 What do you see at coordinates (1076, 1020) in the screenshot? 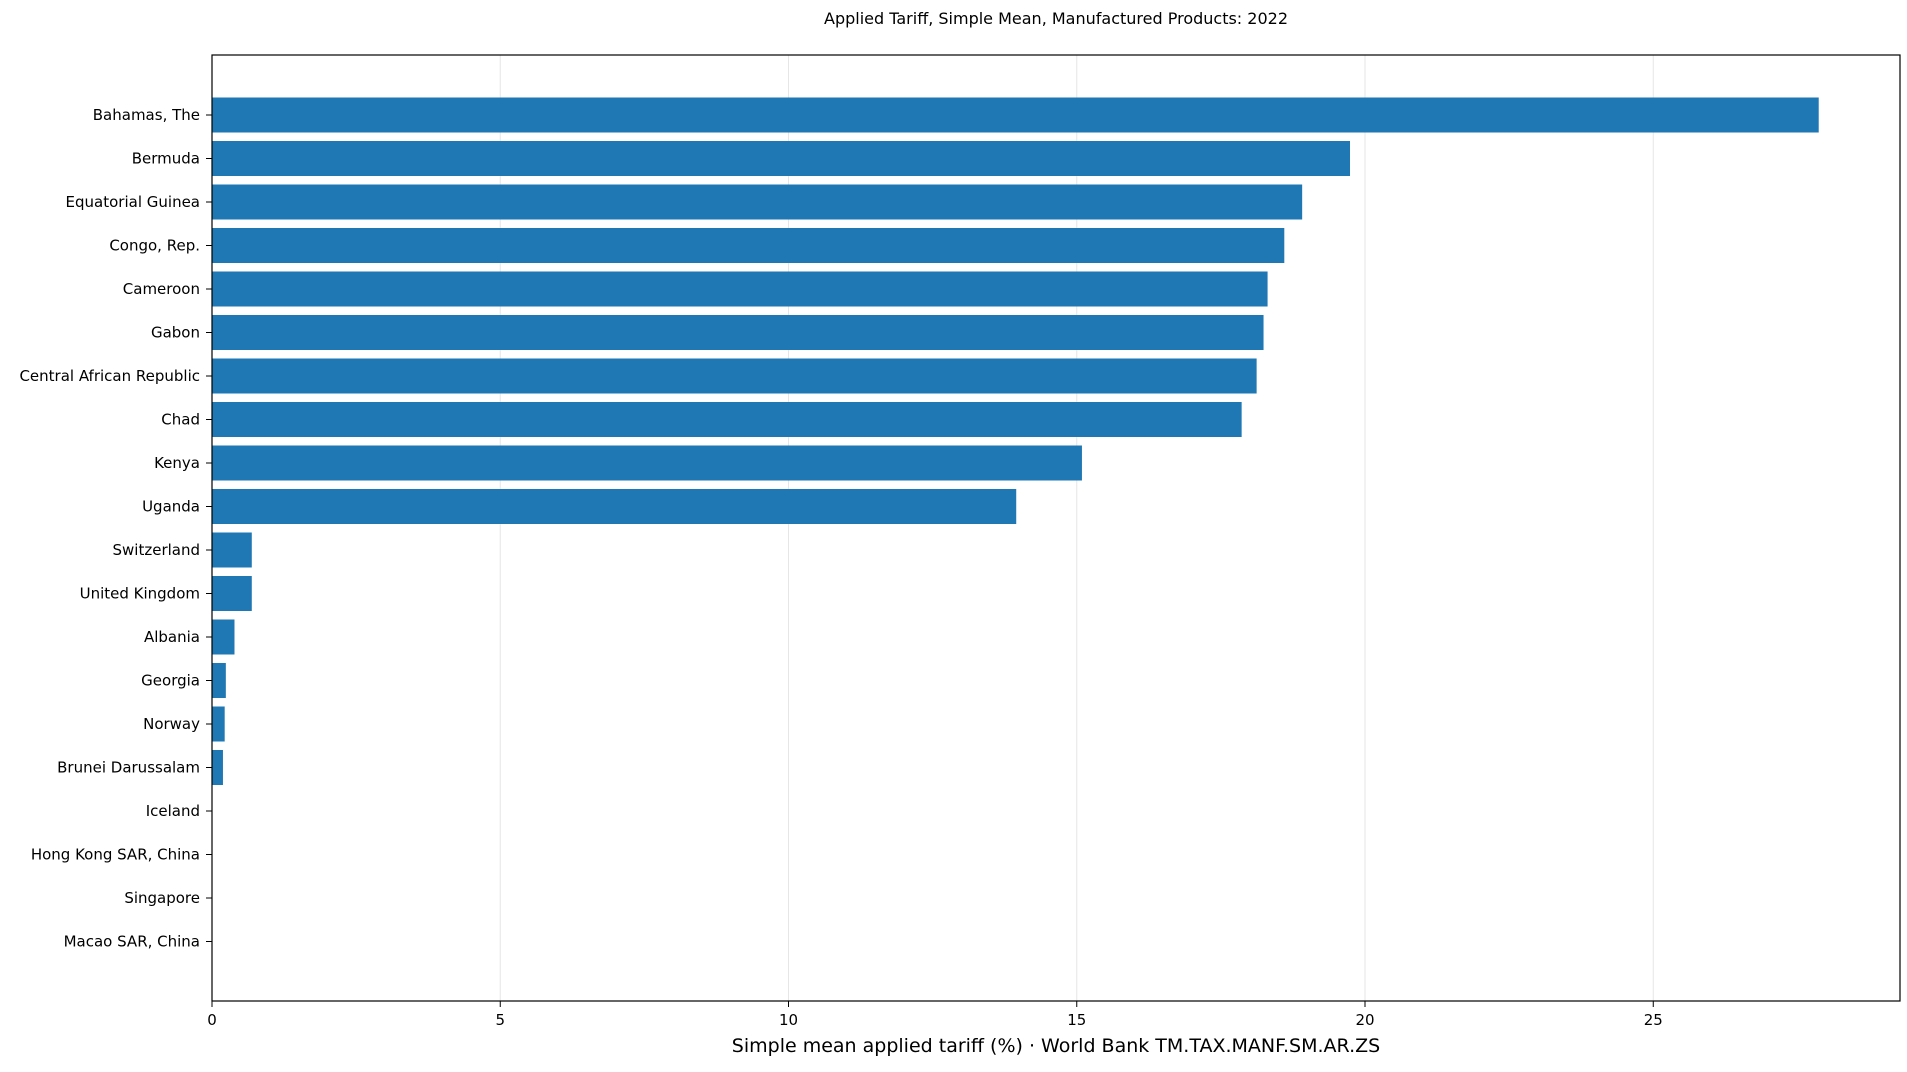
I see `x-tick-label: 15` at bounding box center [1076, 1020].